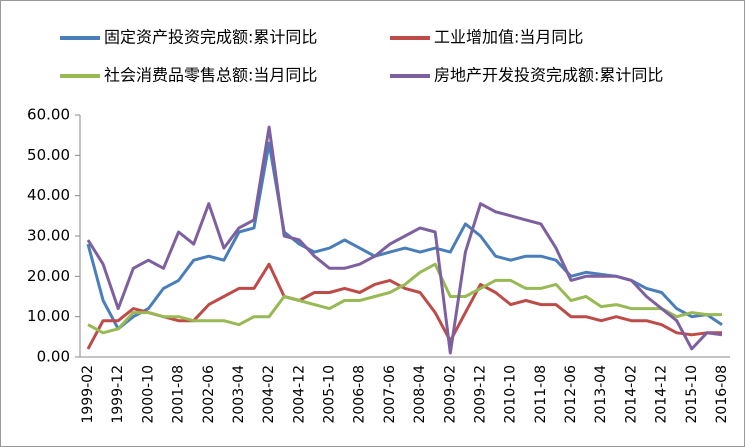 Image resolution: width=745 pixels, height=447 pixels. I want to click on y-tick-label: 30.00, so click(48, 236).